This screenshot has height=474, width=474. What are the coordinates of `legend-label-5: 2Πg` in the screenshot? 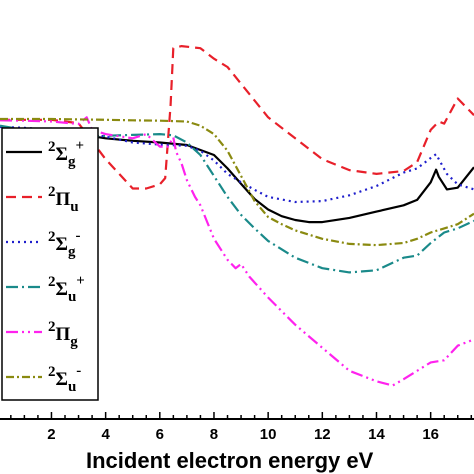 It's located at (63, 334).